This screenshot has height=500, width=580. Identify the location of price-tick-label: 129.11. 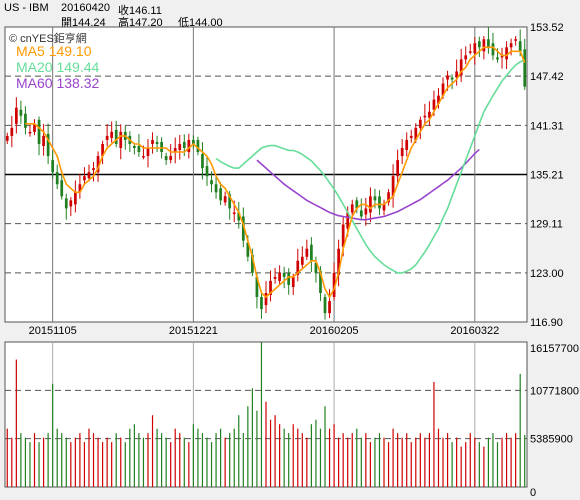
(546, 225).